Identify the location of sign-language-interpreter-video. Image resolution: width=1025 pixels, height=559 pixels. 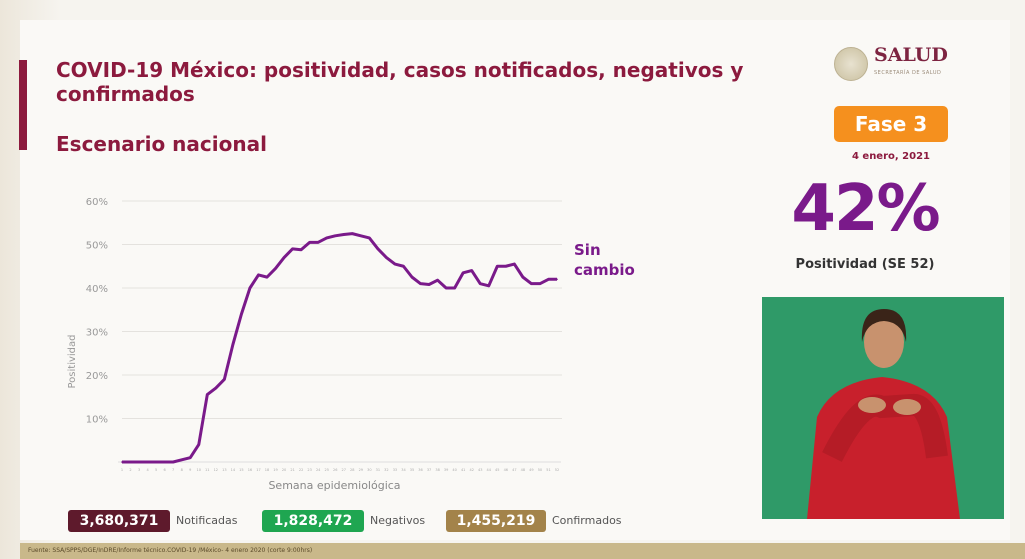
(883, 408).